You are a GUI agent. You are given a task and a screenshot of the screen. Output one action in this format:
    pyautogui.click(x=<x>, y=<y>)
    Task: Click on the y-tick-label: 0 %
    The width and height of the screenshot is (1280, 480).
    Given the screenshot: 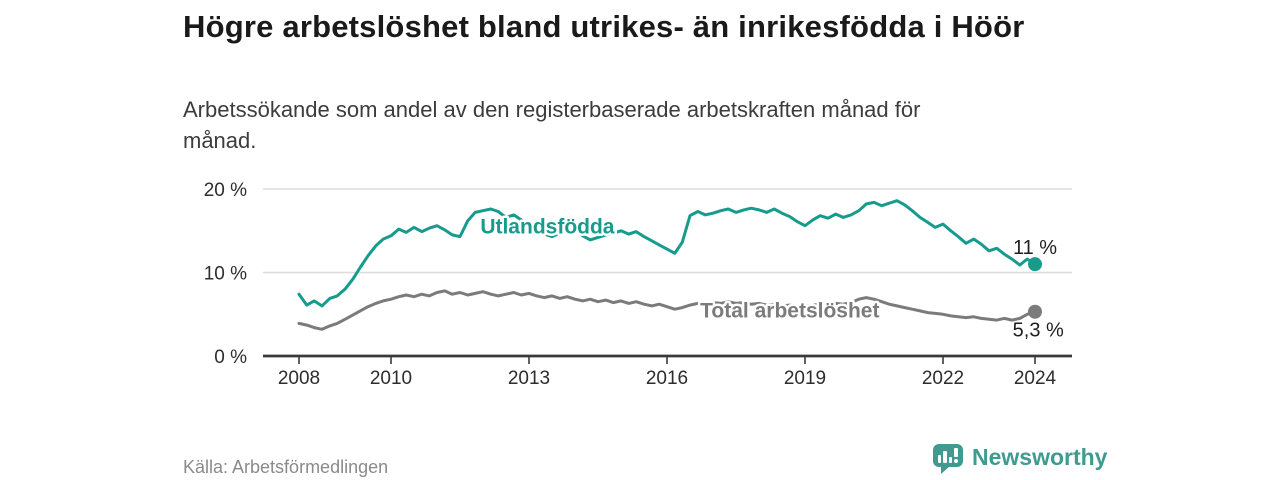 What is the action you would take?
    pyautogui.click(x=230, y=357)
    